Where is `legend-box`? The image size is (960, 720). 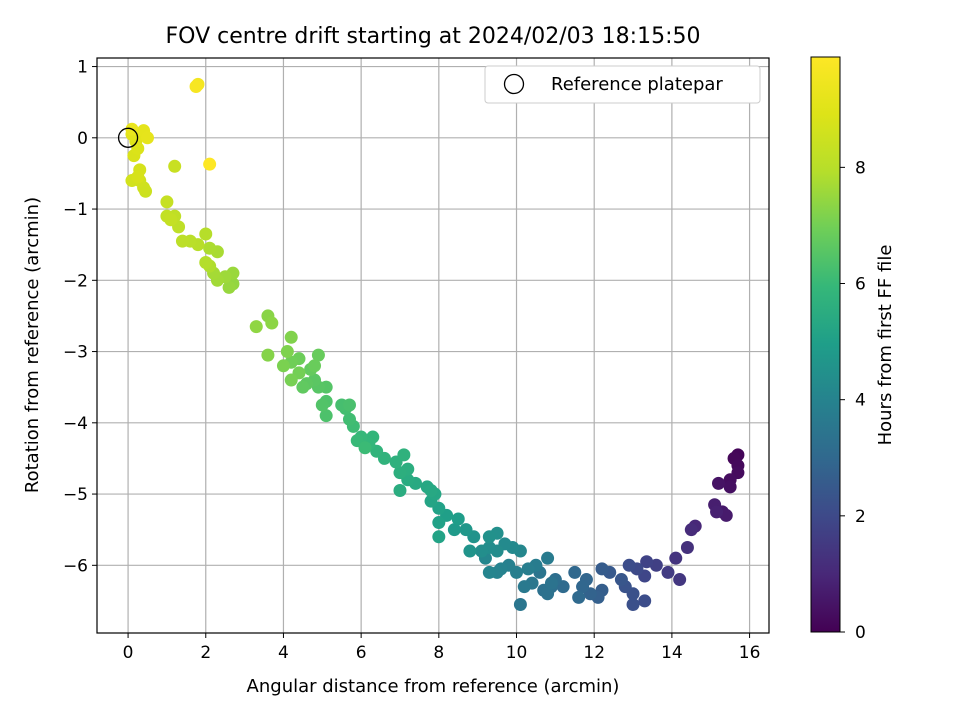 legend-box is located at coordinates (622, 84).